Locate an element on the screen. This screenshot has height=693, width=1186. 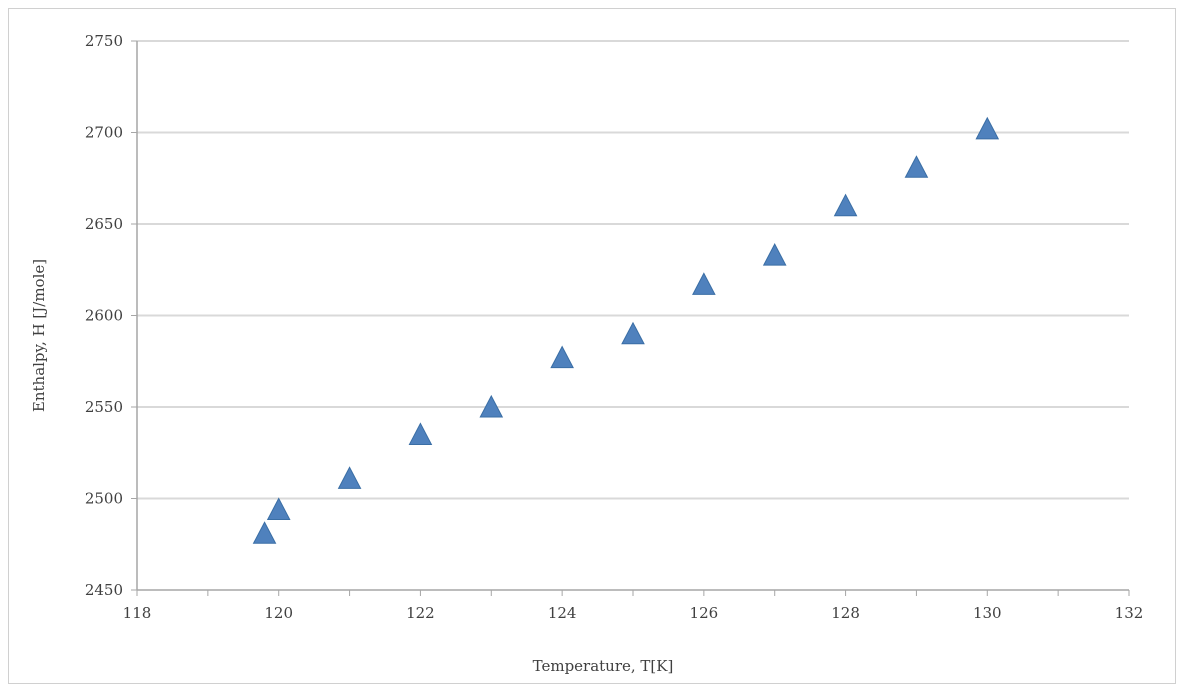
x-tick-label-3: 124 is located at coordinates (562, 613).